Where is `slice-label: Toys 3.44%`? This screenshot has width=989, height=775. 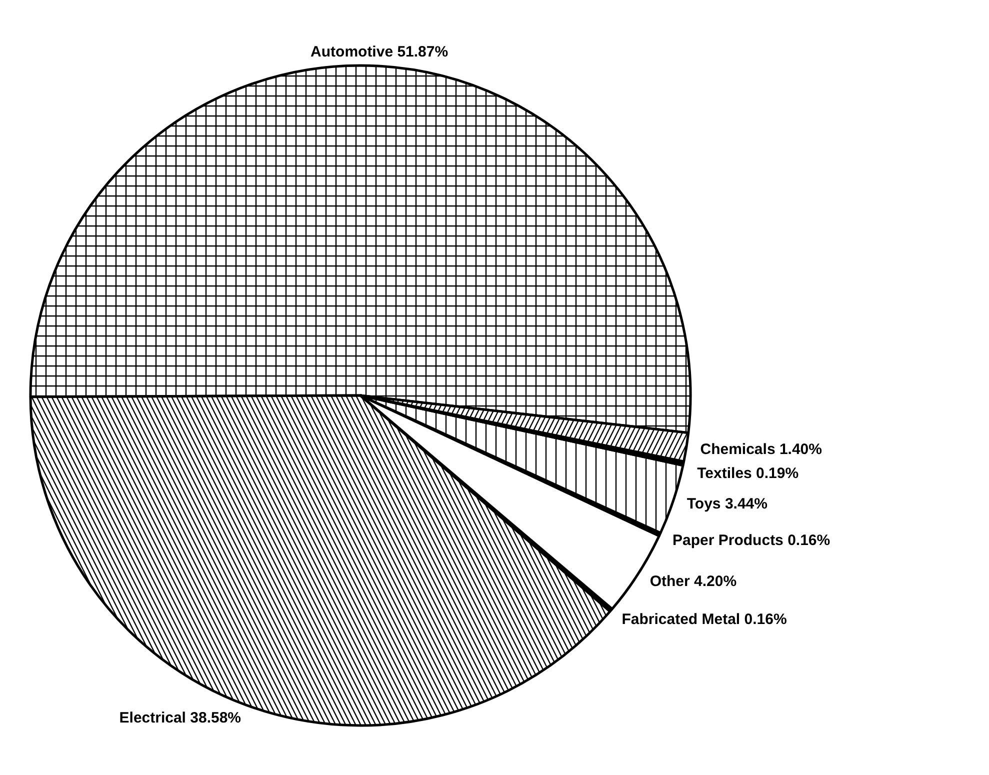
slice-label: Toys 3.44% is located at coordinates (727, 504).